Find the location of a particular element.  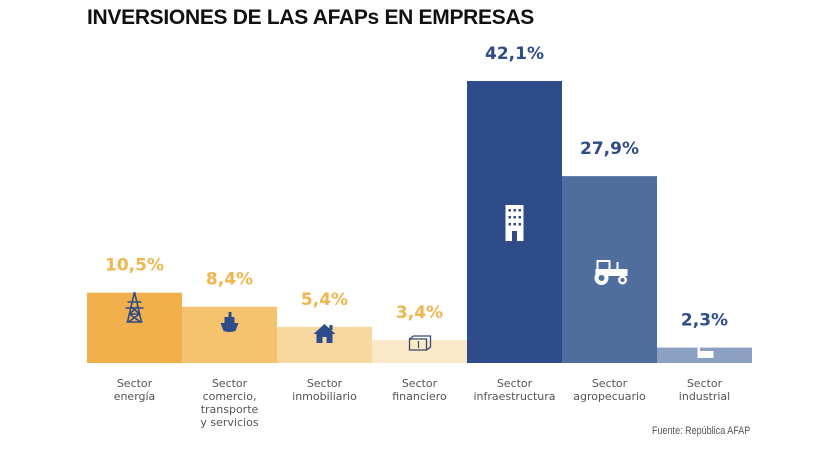

x-tick-label: y servicios is located at coordinates (229, 422).